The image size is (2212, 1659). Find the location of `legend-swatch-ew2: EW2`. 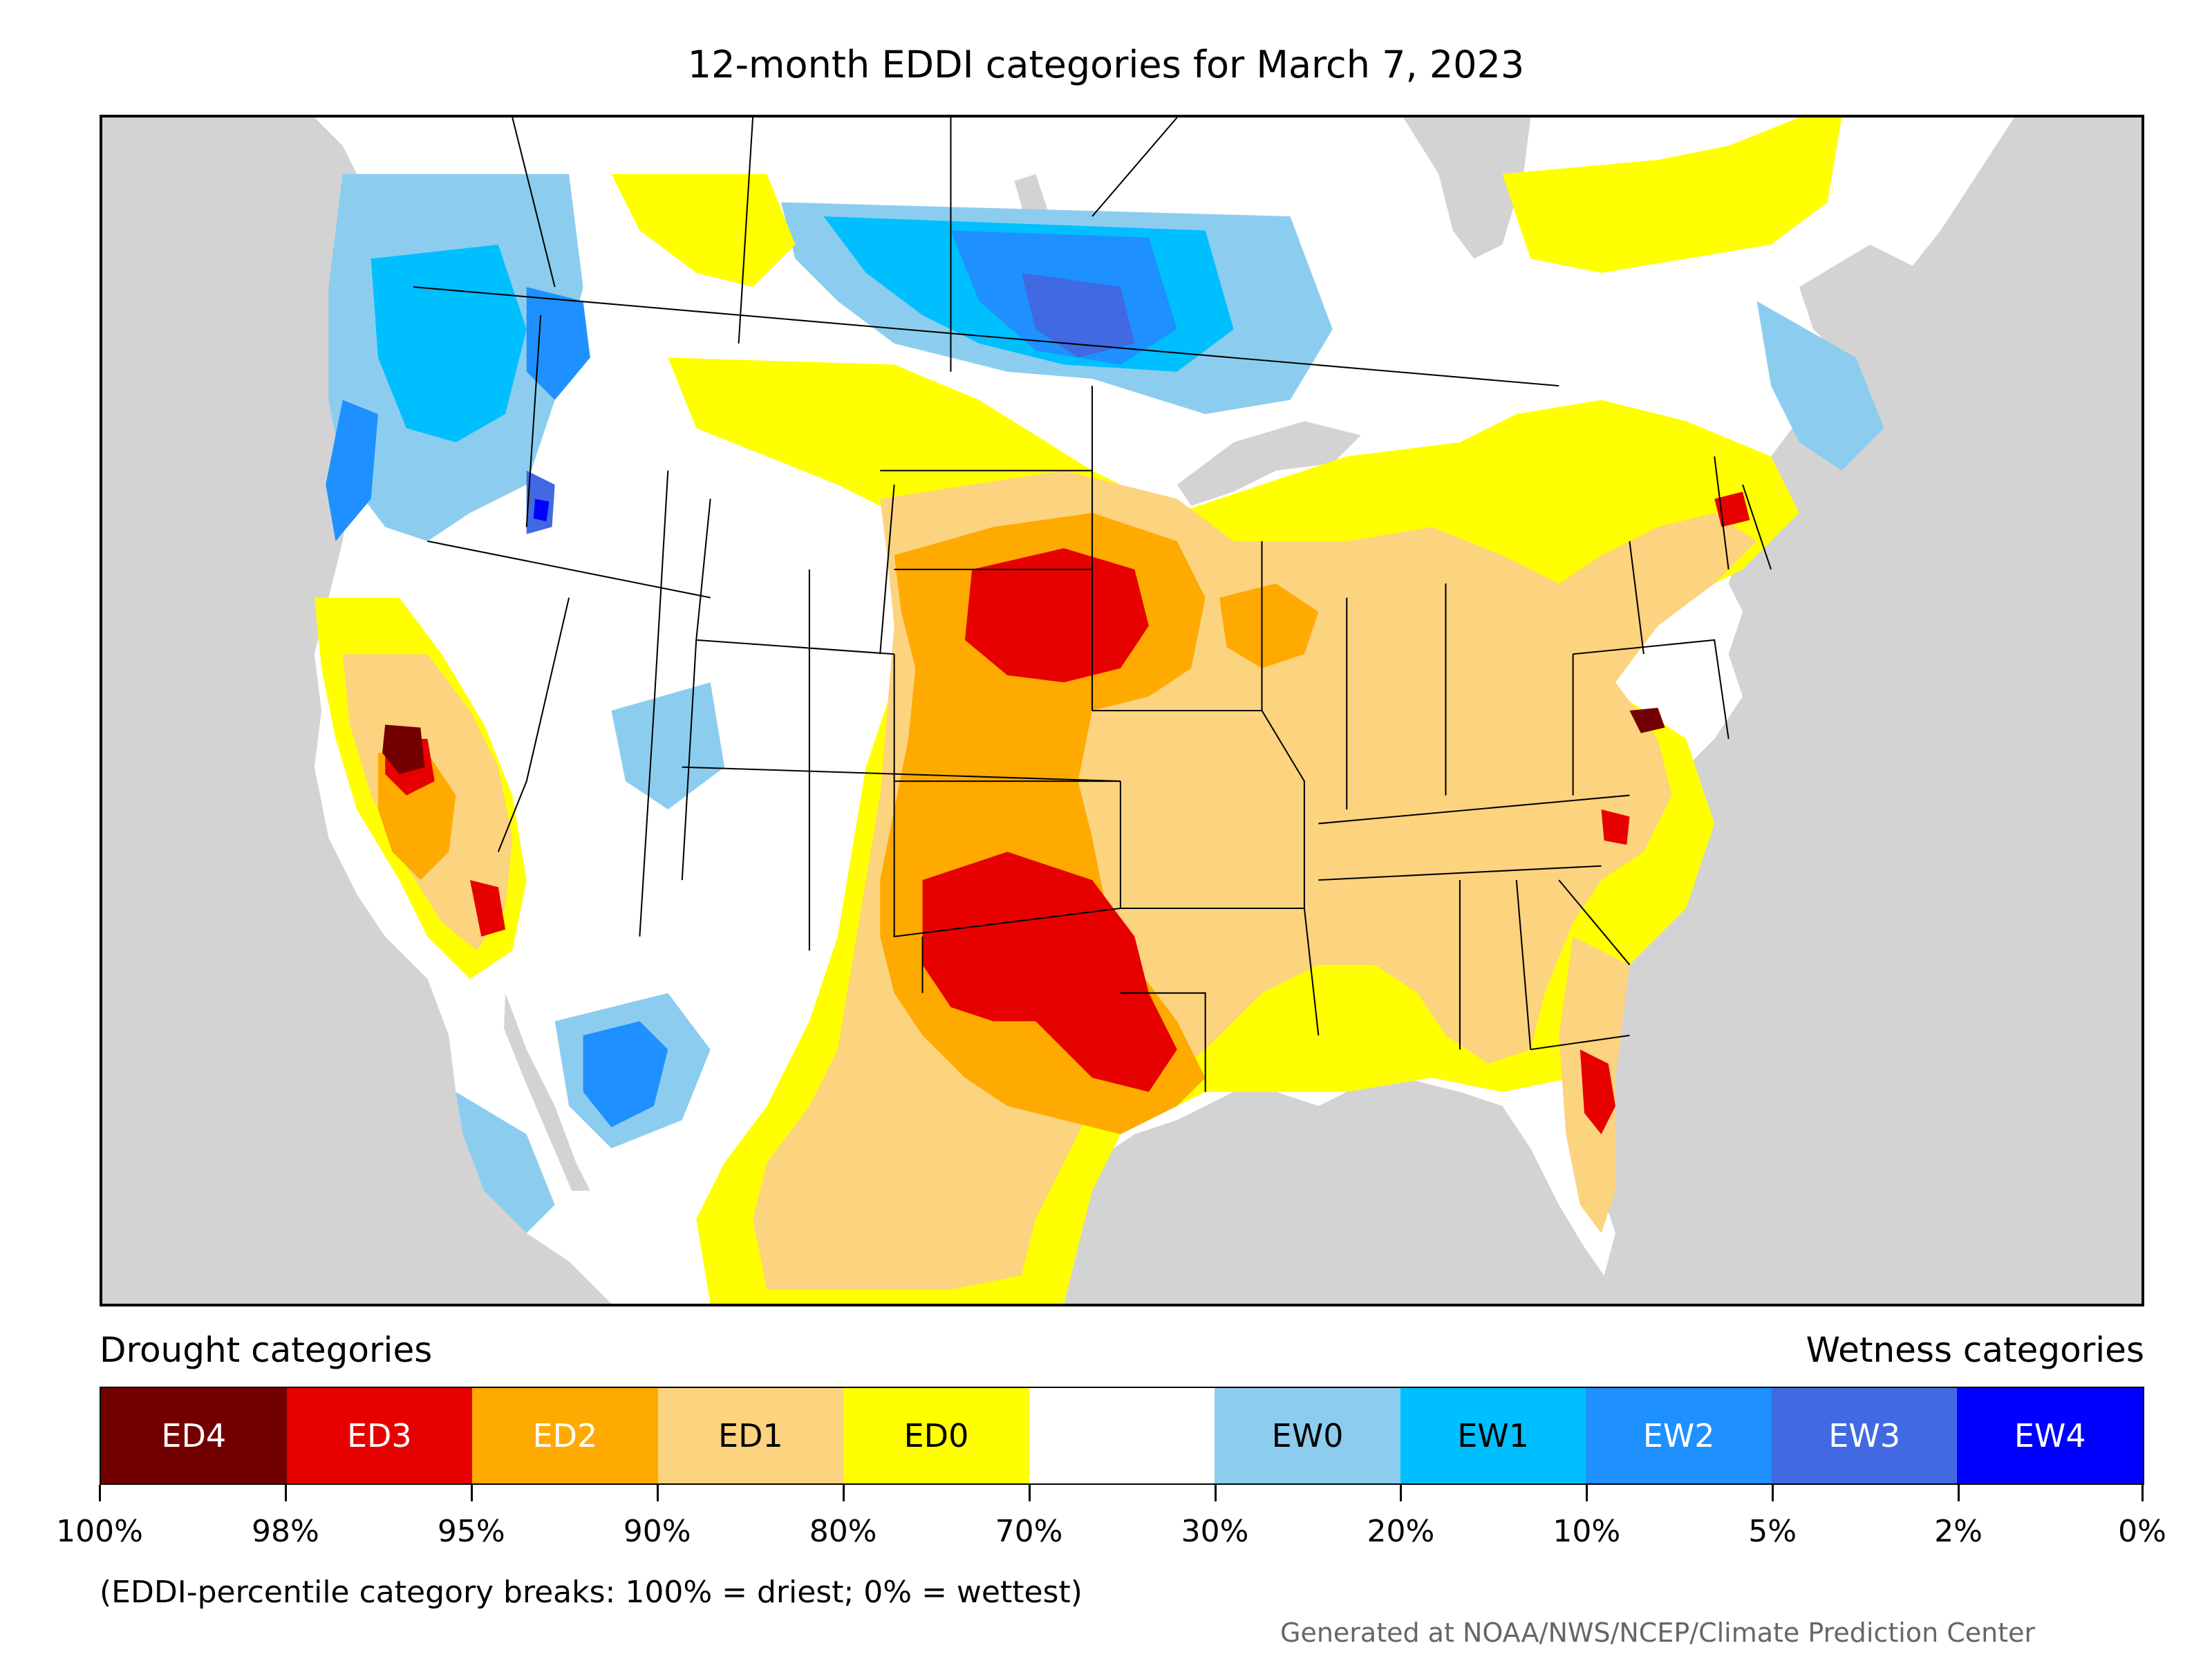

legend-swatch-ew2: EW2 is located at coordinates (1679, 1436).